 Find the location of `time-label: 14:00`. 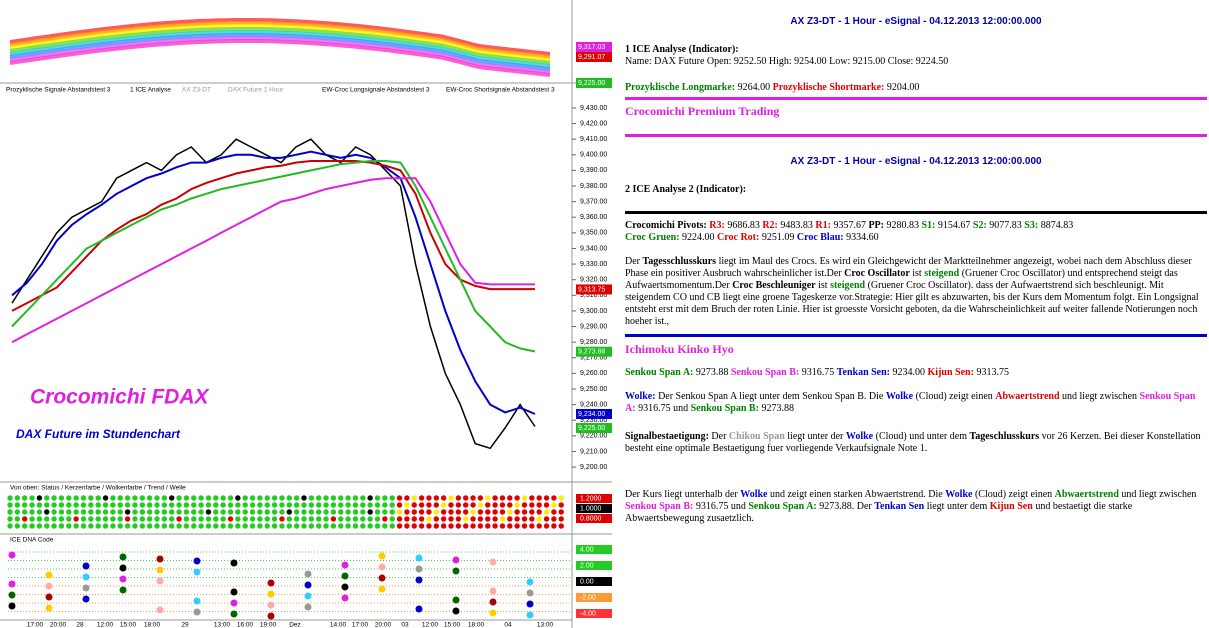

time-label: 14:00 is located at coordinates (338, 625).